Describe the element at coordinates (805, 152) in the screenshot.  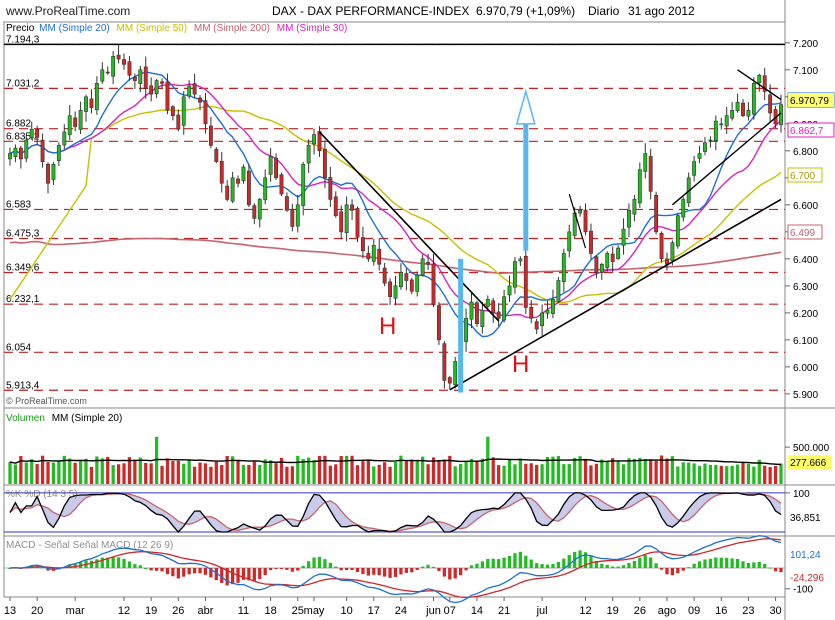
I see `y-tick-label: 6.800` at that location.